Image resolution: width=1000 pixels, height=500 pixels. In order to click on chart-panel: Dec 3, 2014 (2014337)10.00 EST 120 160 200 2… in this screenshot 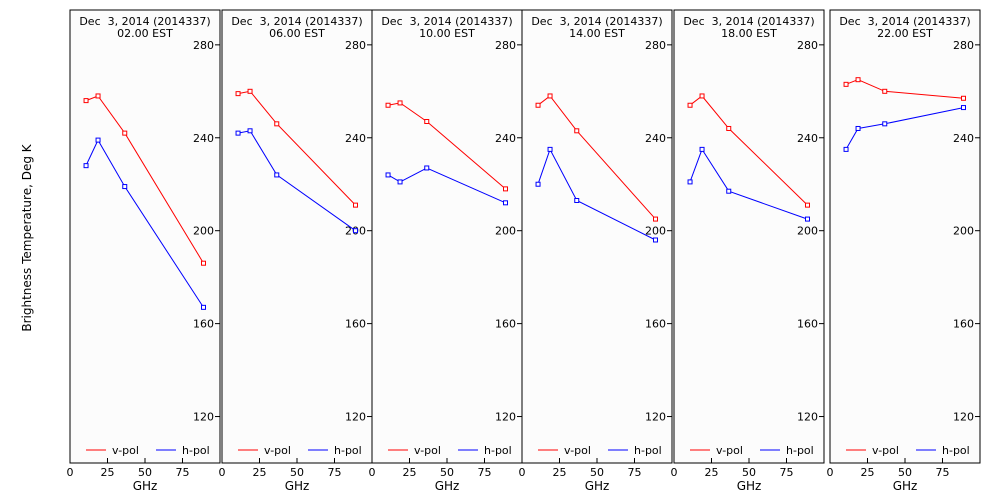, I will do `click(446, 251)`.